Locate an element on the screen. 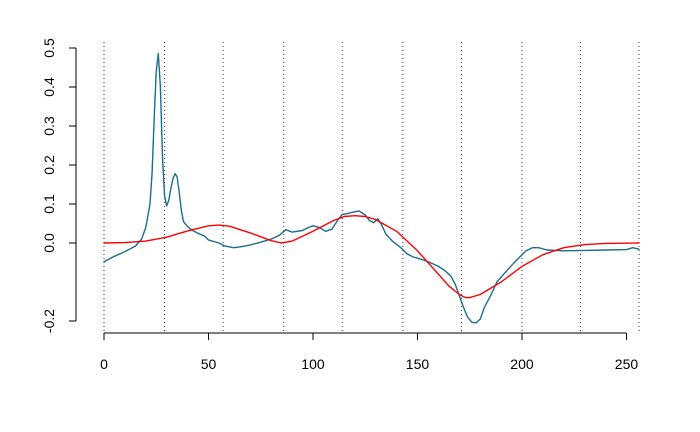 The image size is (700, 432). x-tick-label-4: 200 is located at coordinates (522, 364).